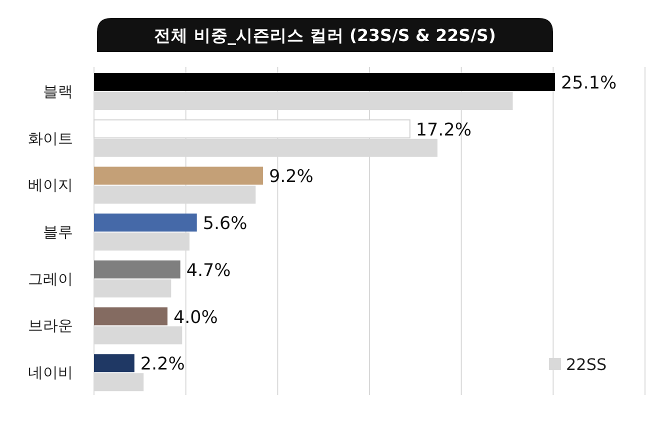  I want to click on data-label: 2.2%, so click(162, 364).